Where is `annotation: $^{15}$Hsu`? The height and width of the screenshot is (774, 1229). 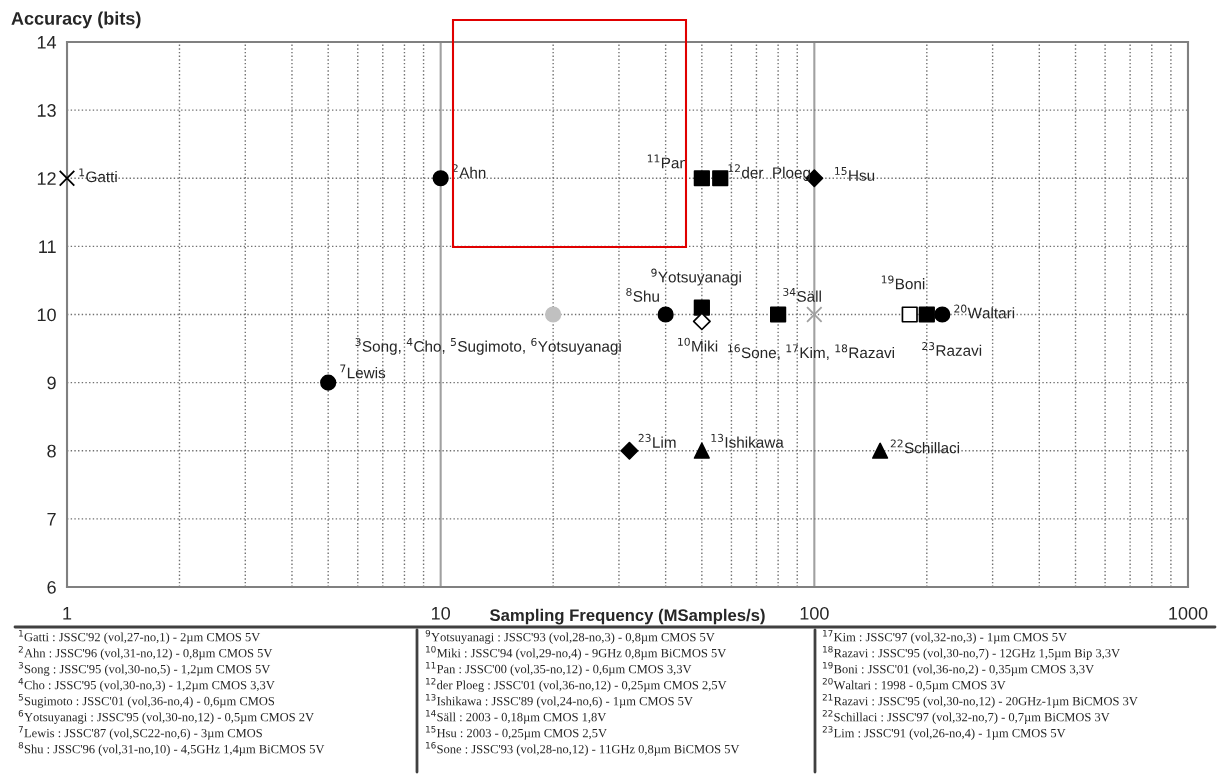 annotation: $^{15}$Hsu is located at coordinates (855, 174).